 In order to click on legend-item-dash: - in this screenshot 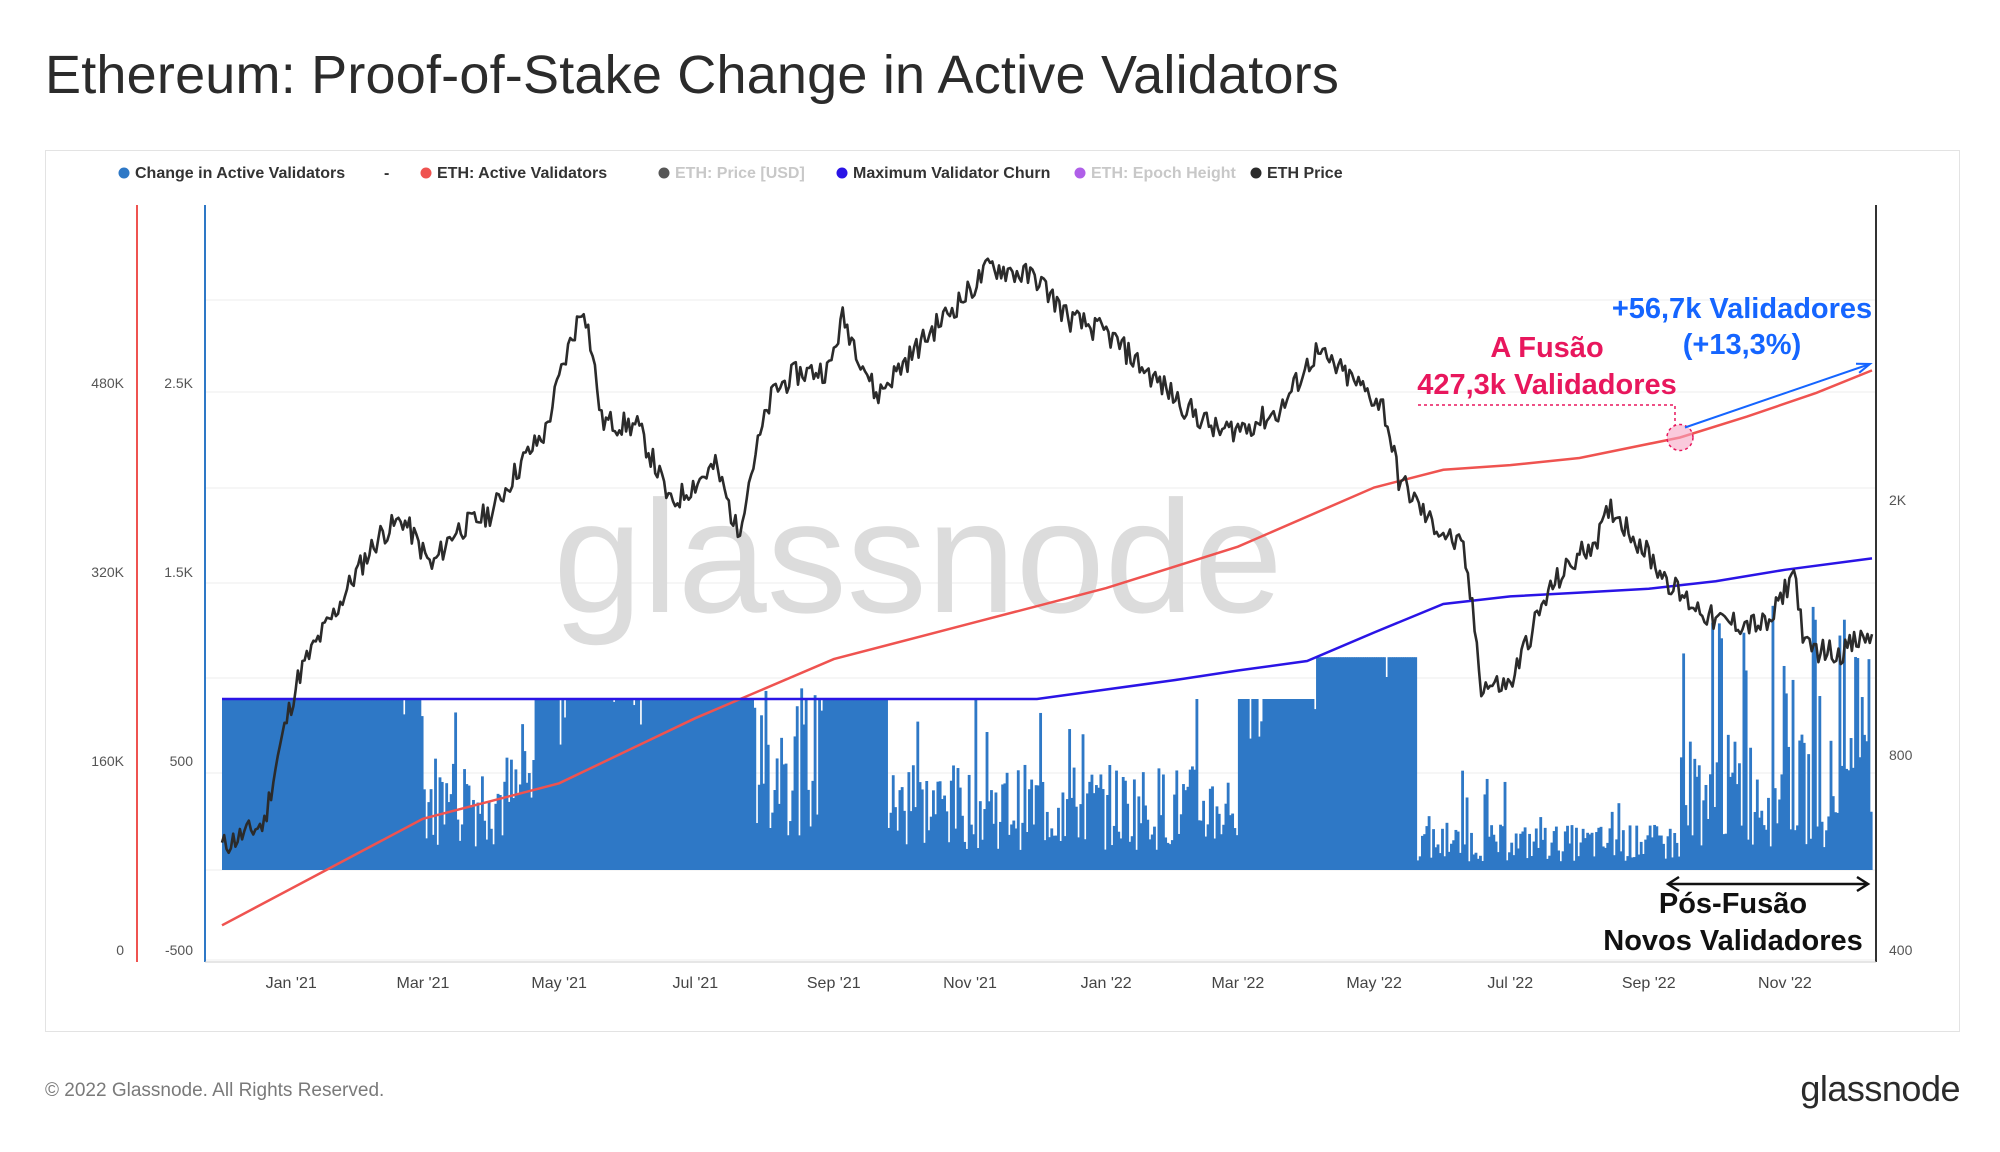, I will do `click(386, 173)`.